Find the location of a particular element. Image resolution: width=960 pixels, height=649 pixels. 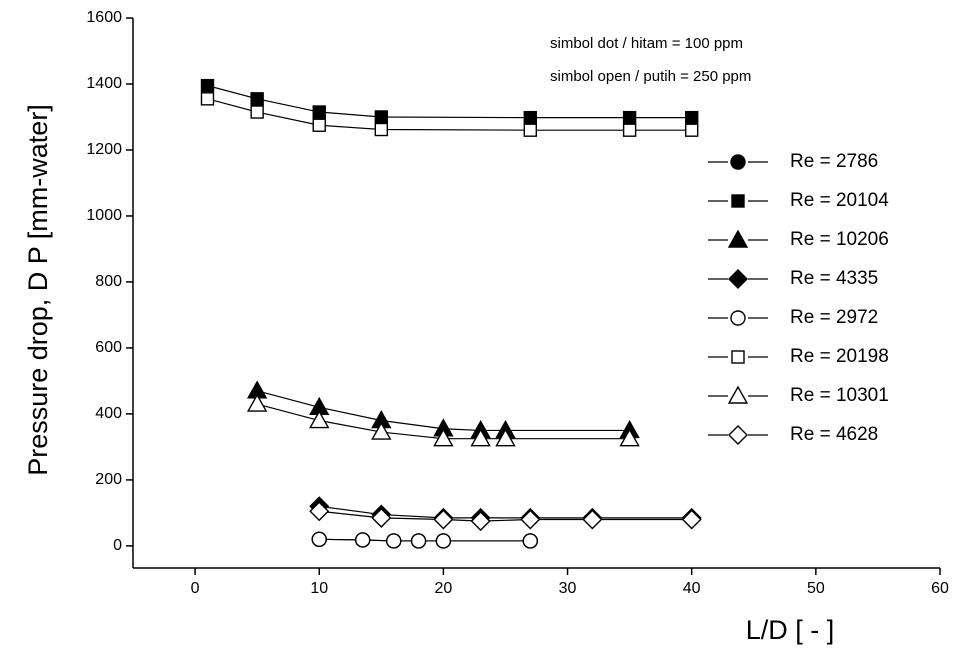

legend-label: Re = 2972 is located at coordinates (834, 317).